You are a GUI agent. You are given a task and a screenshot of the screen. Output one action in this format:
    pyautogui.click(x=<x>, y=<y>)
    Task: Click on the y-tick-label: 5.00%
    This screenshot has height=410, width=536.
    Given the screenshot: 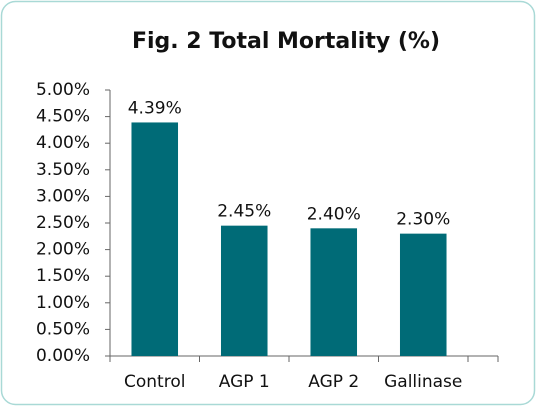 What is the action you would take?
    pyautogui.click(x=63, y=90)
    